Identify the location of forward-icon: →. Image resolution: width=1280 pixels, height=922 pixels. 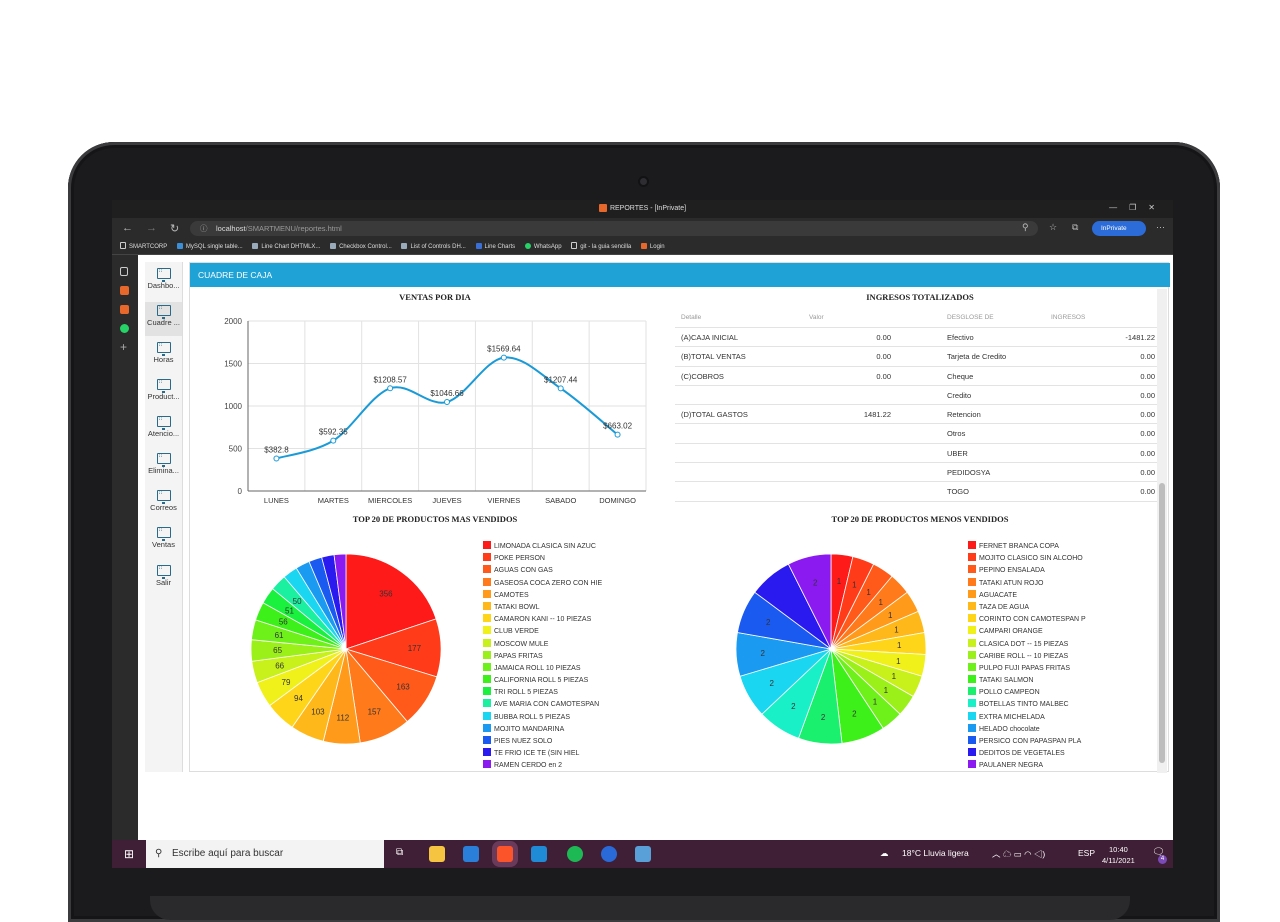
(151, 228).